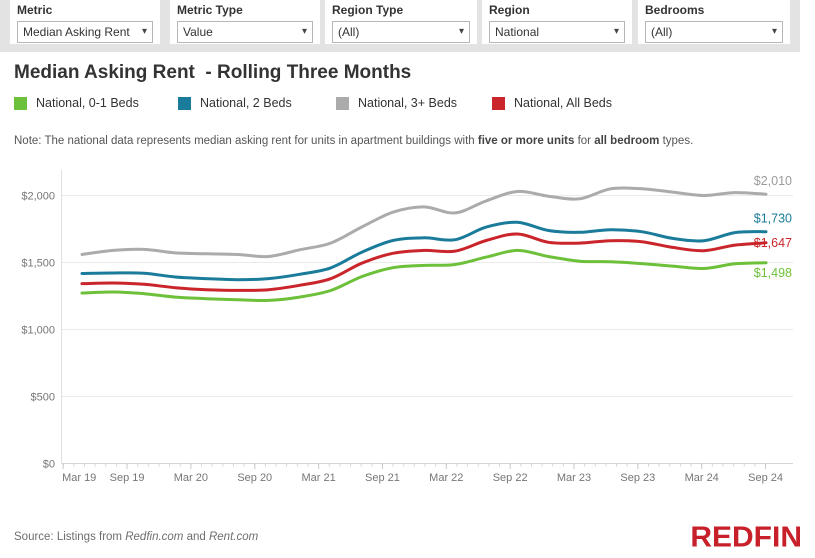 This screenshot has height=558, width=815. I want to click on svg-text: Sep 24, so click(765, 478).